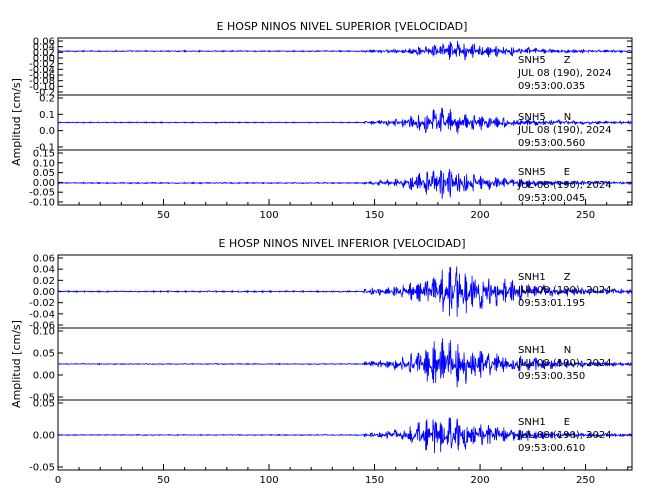  What do you see at coordinates (551, 86) in the screenshot?
I see `time-label: 09:53:00.035` at bounding box center [551, 86].